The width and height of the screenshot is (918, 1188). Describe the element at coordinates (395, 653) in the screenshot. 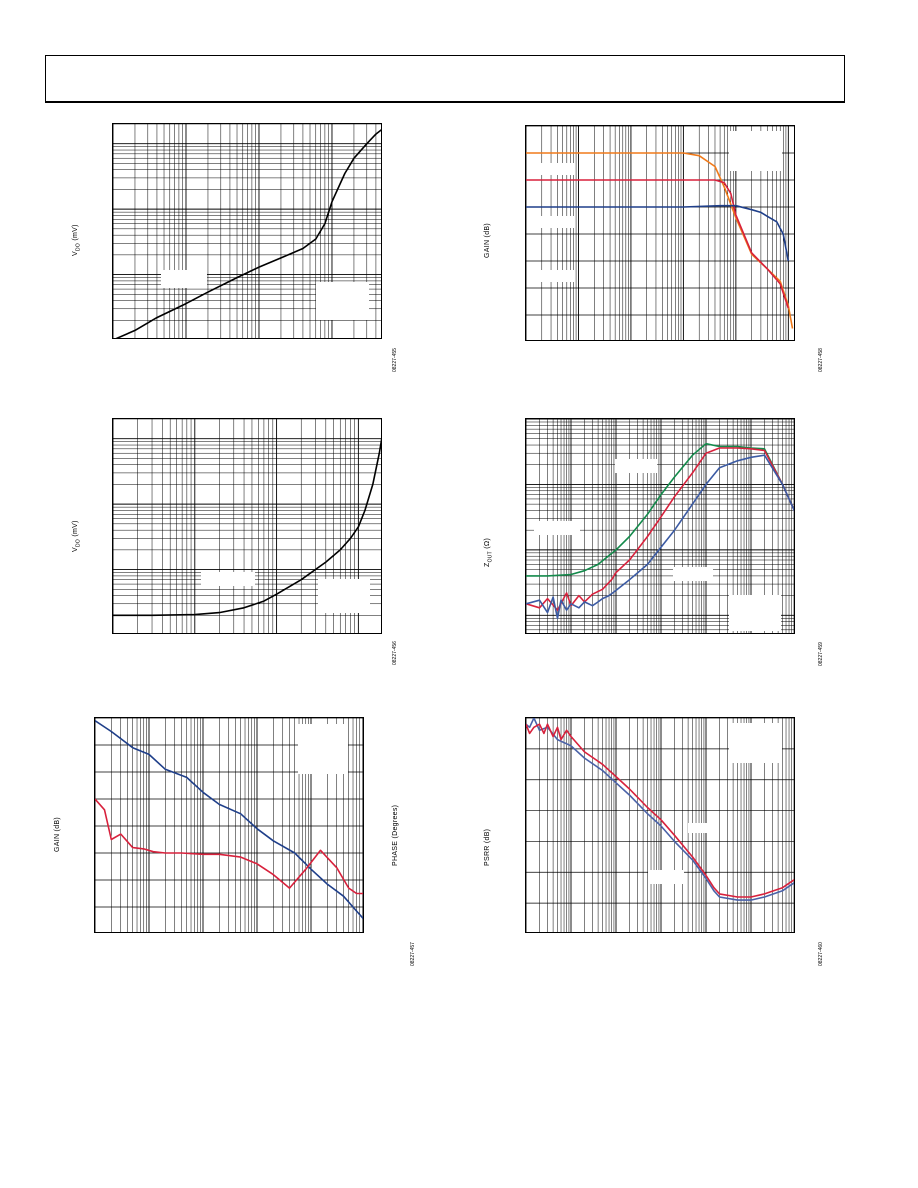

I see `figure-id: 08227-456` at that location.